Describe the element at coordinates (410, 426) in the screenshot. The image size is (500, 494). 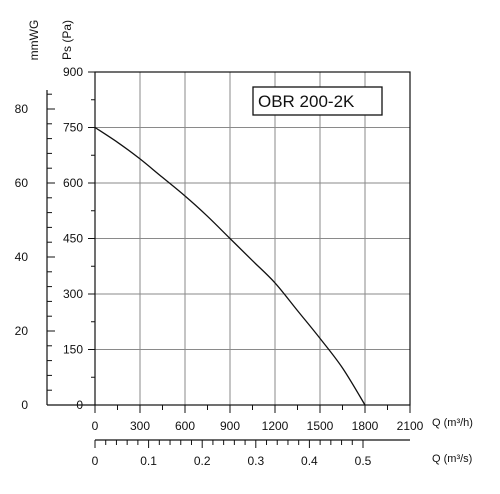
I see `x-tick-label: 2100` at that location.